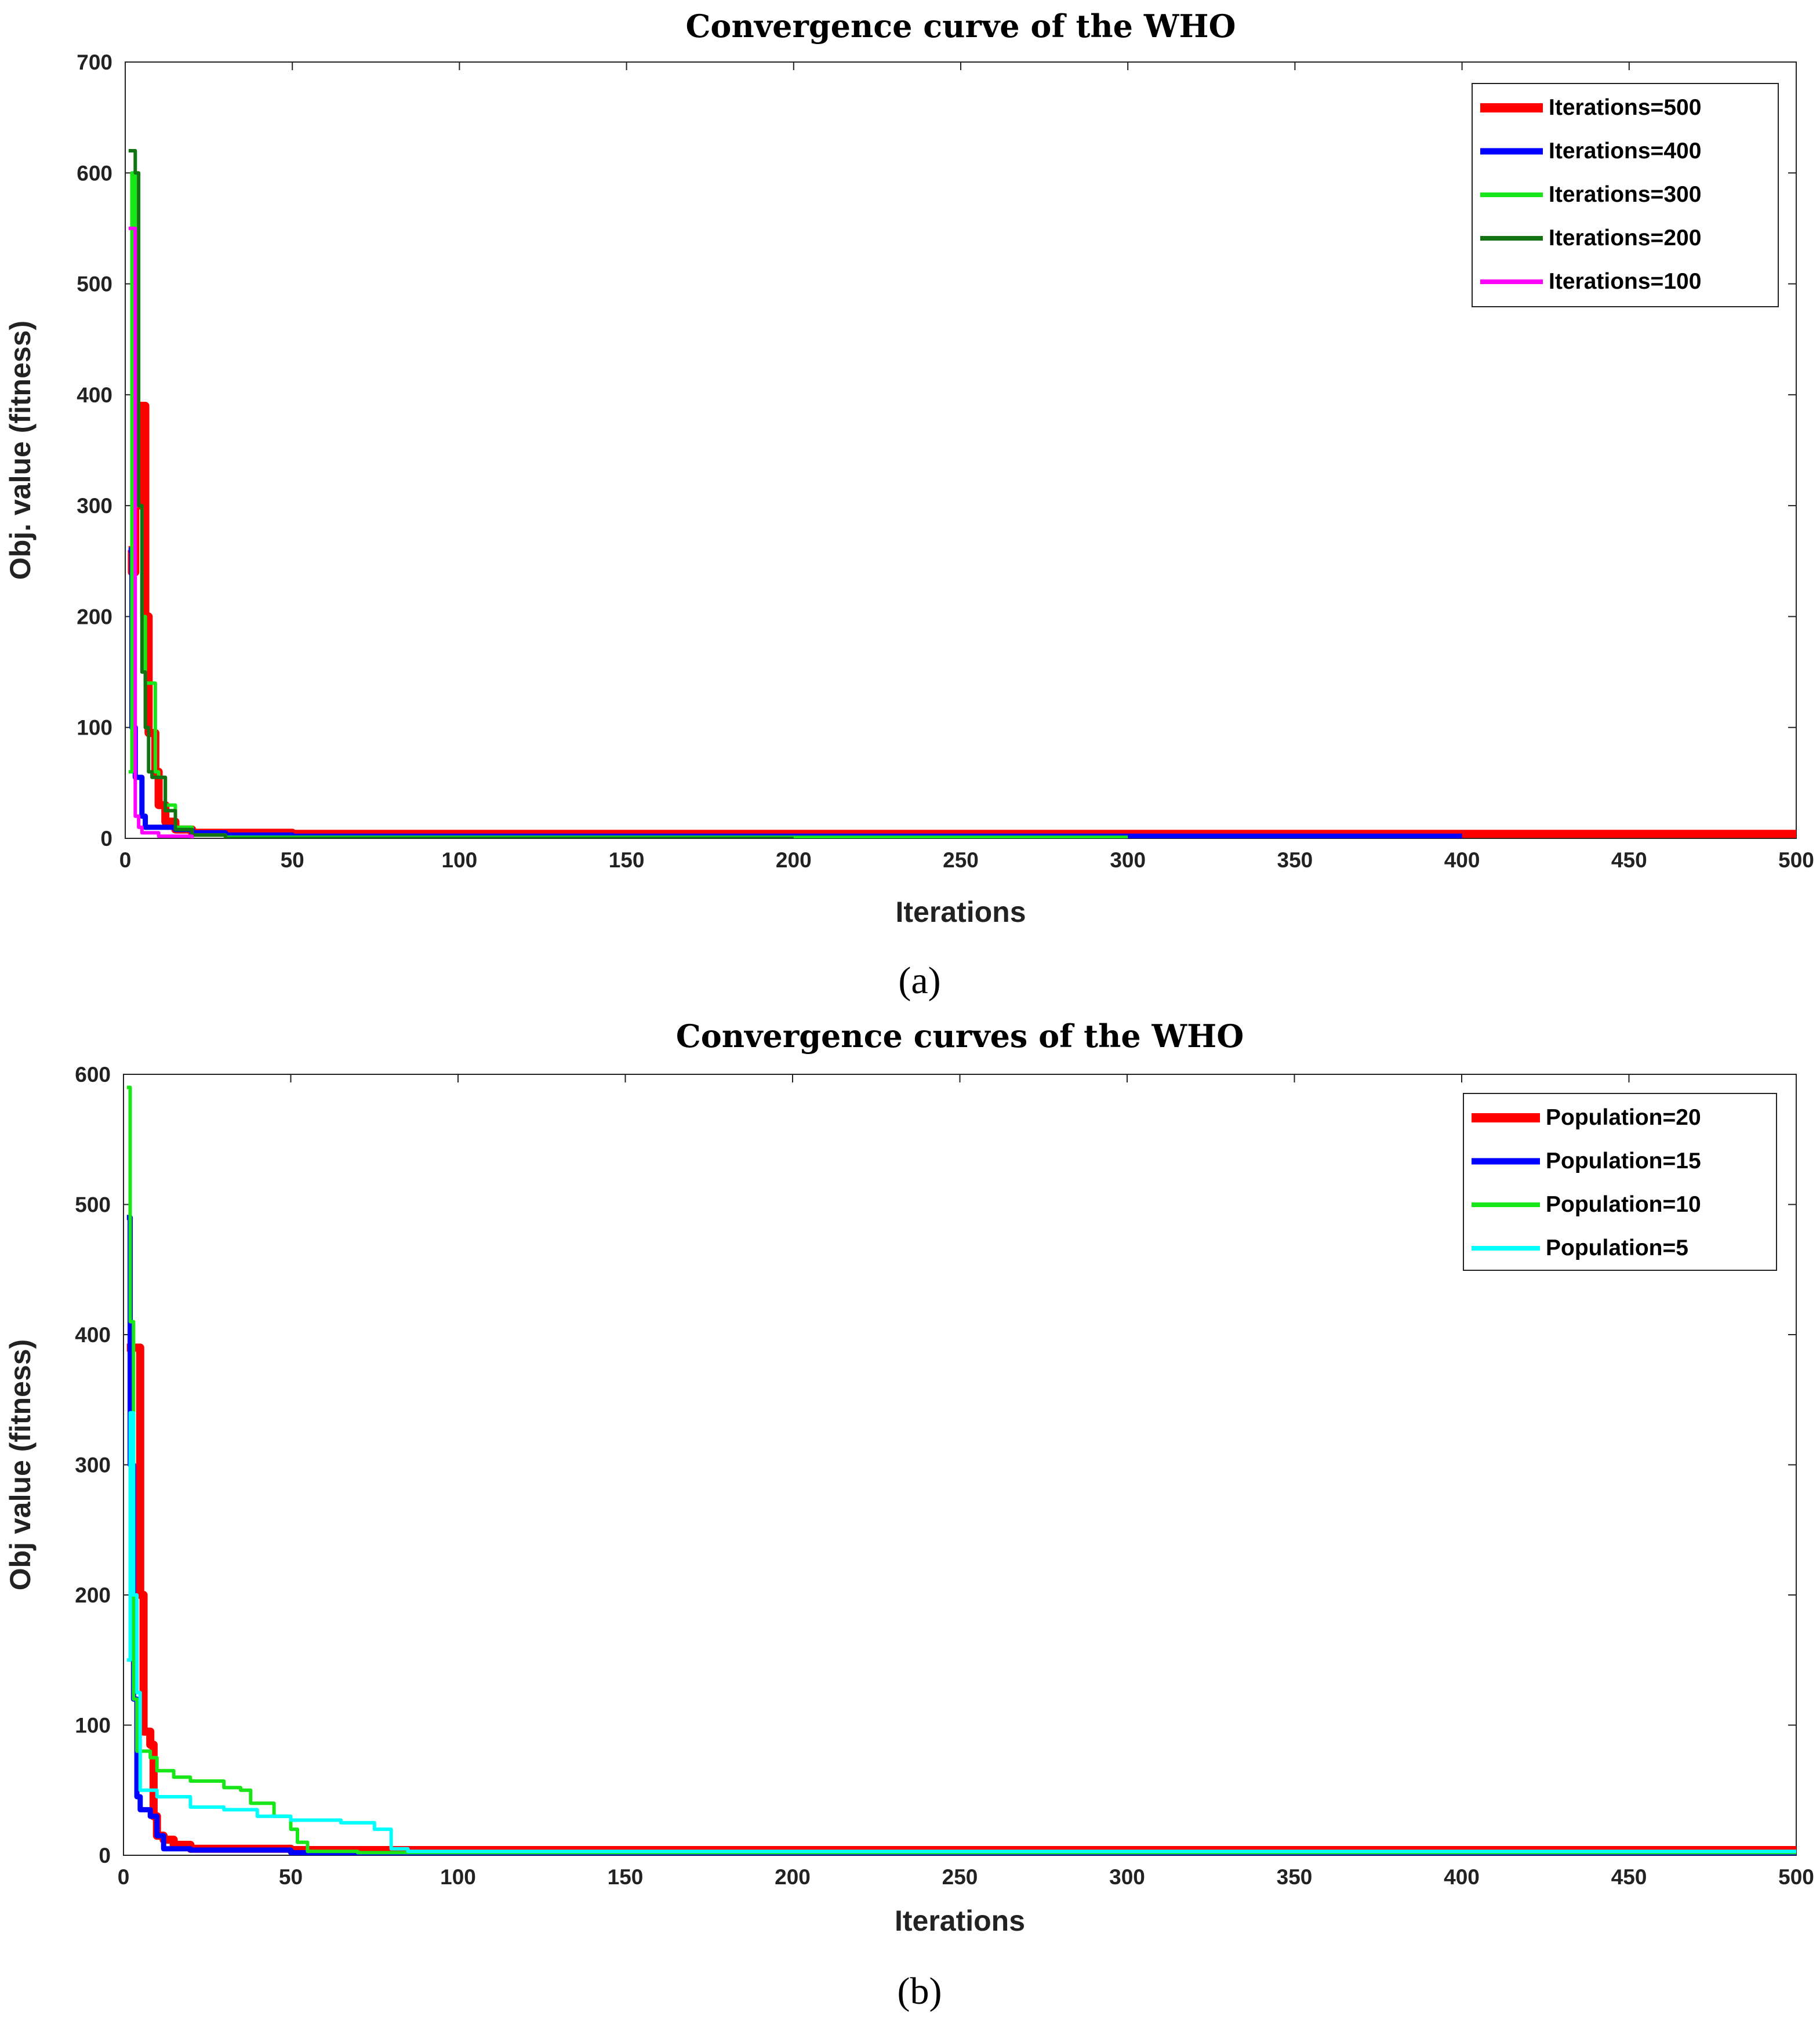  Describe the element at coordinates (1625, 108) in the screenshot. I see `legend-entry: Iterations=500` at that location.